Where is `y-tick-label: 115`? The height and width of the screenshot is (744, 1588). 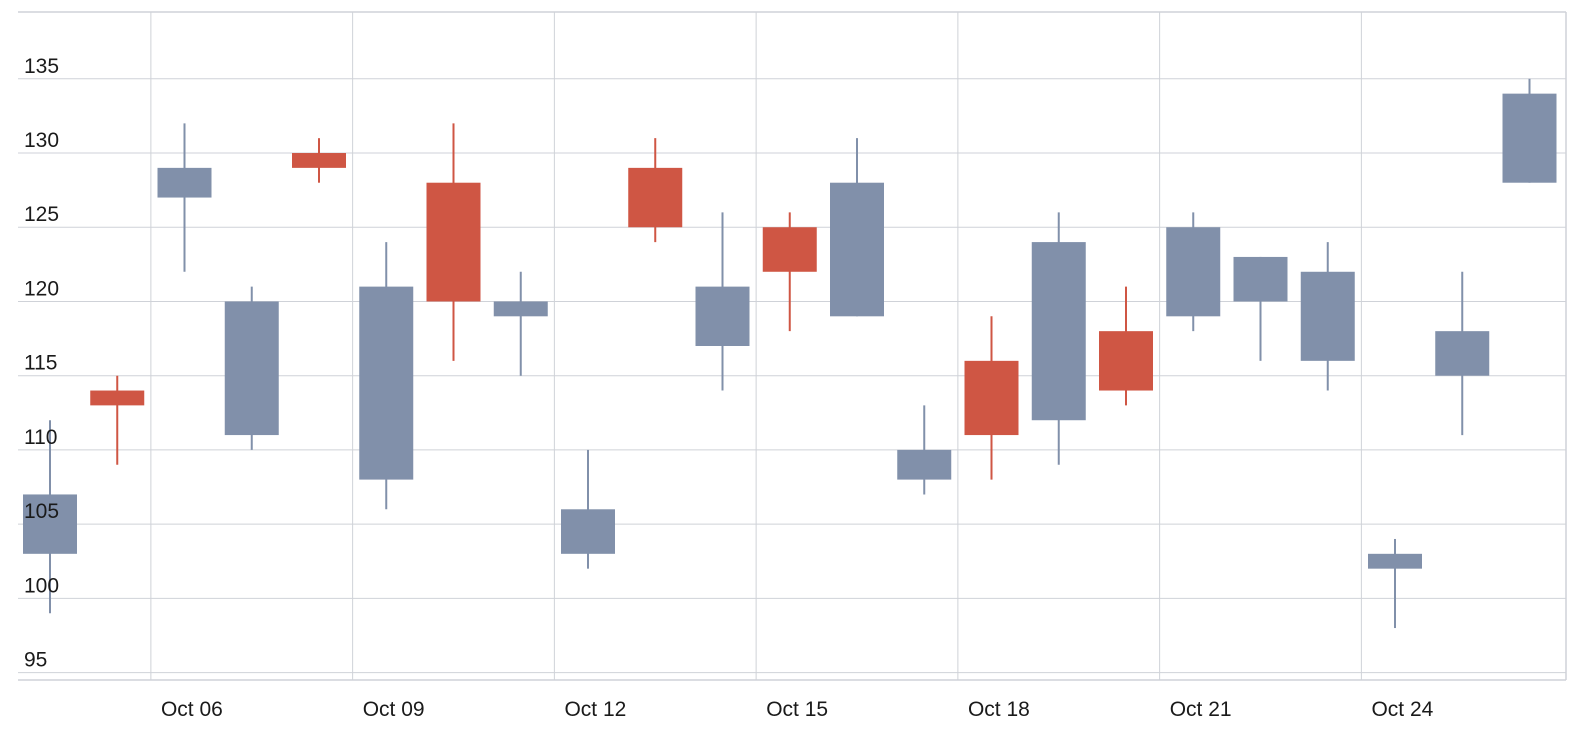 y-tick-label: 115 is located at coordinates (40, 363).